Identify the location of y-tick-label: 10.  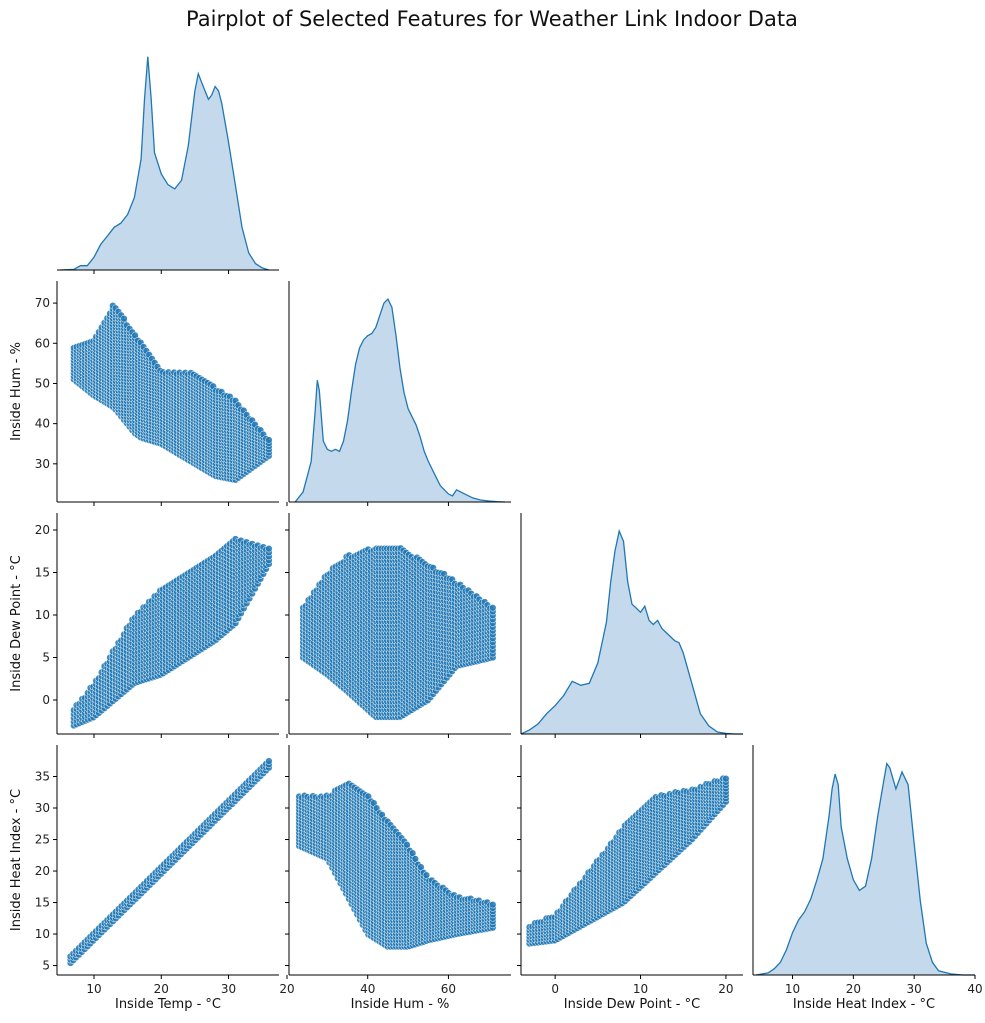
(42, 615).